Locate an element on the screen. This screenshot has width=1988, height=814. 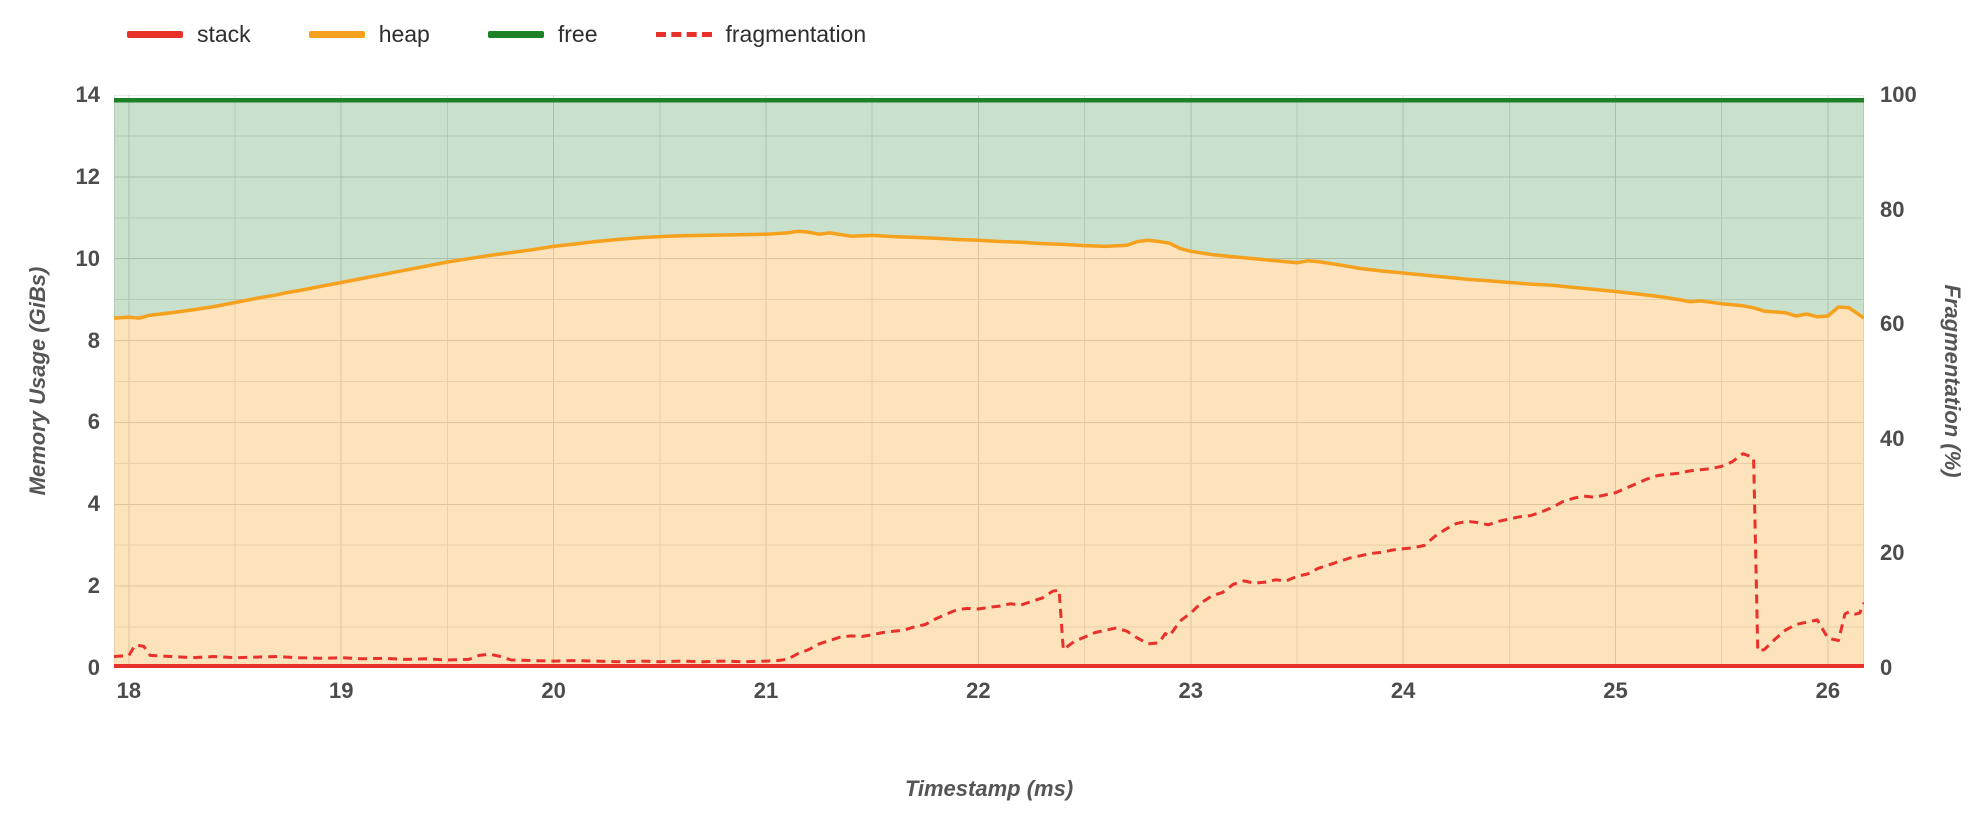
y-right-tick-label: 60 is located at coordinates (1892, 324).